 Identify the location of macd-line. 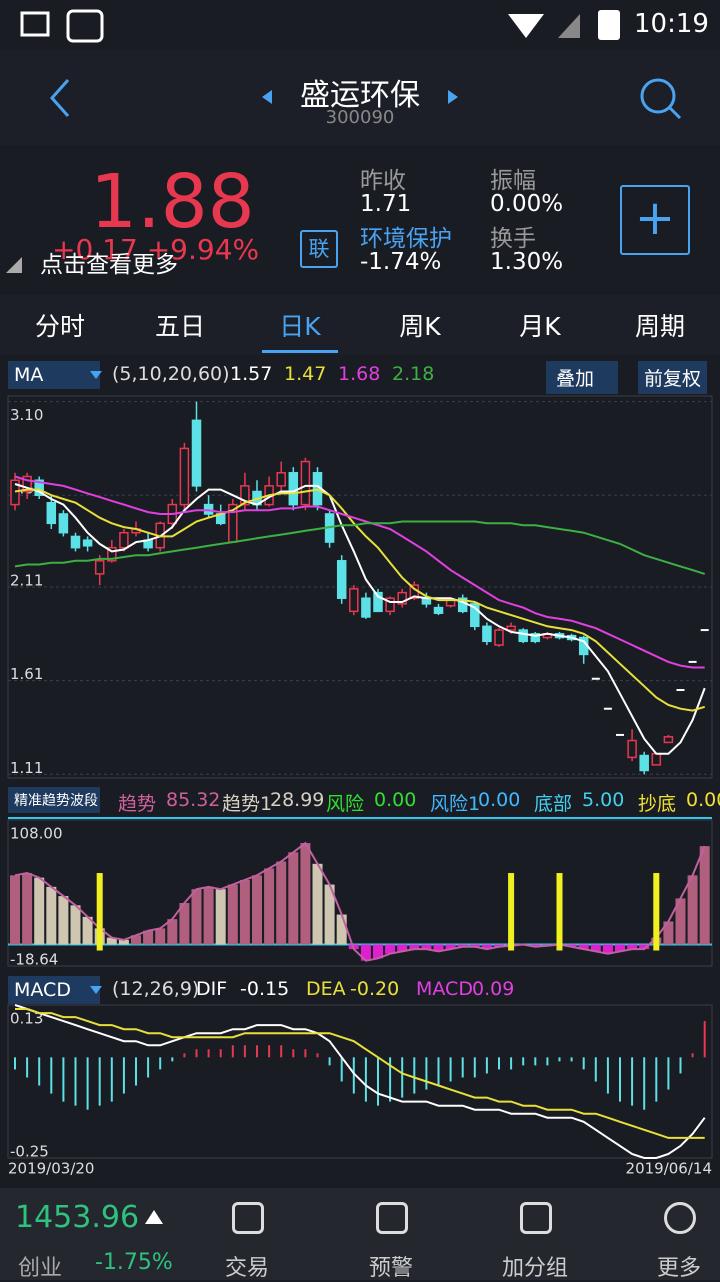
(360, 1081).